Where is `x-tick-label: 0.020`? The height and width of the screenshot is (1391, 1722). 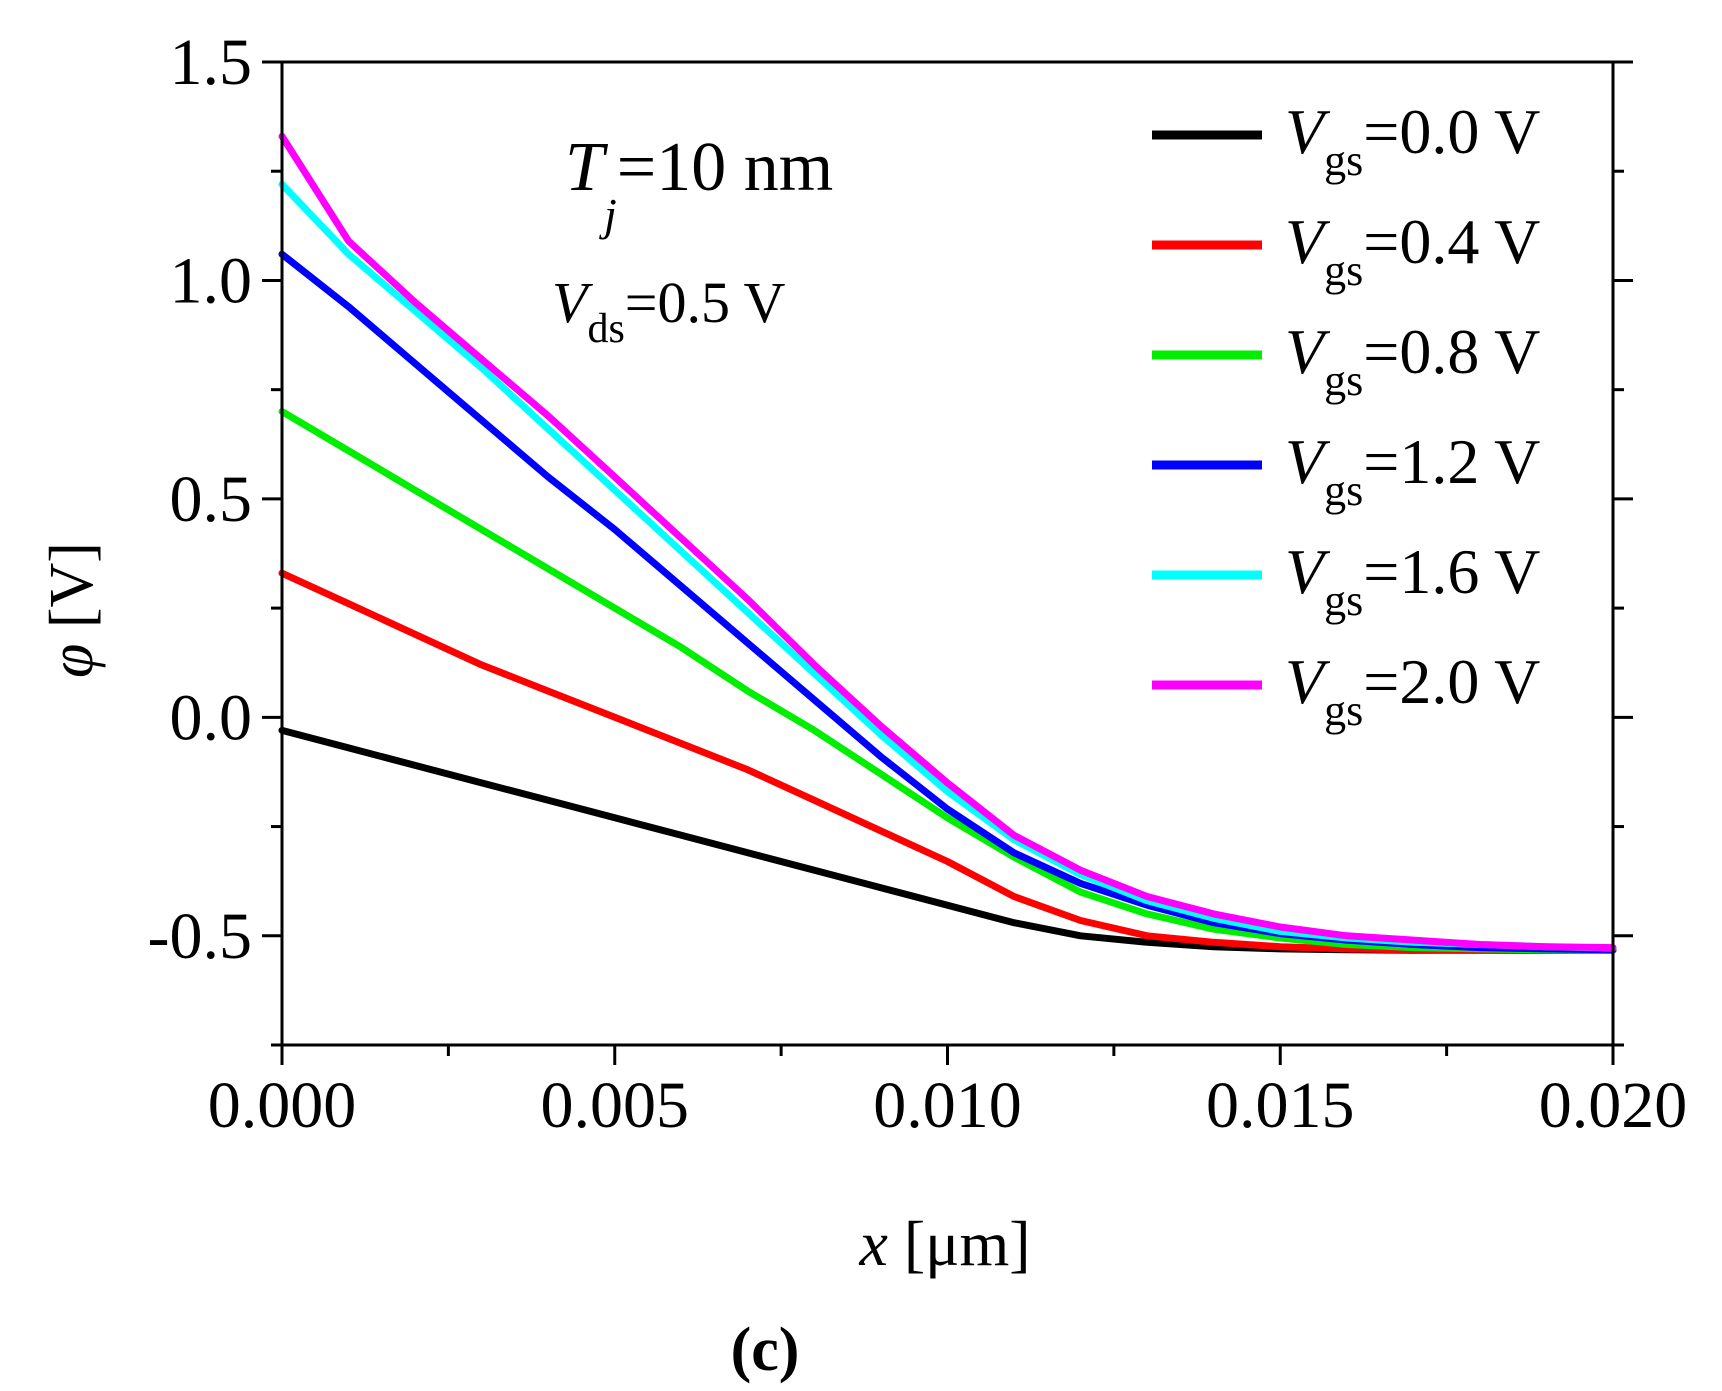
x-tick-label: 0.020 is located at coordinates (1613, 1105).